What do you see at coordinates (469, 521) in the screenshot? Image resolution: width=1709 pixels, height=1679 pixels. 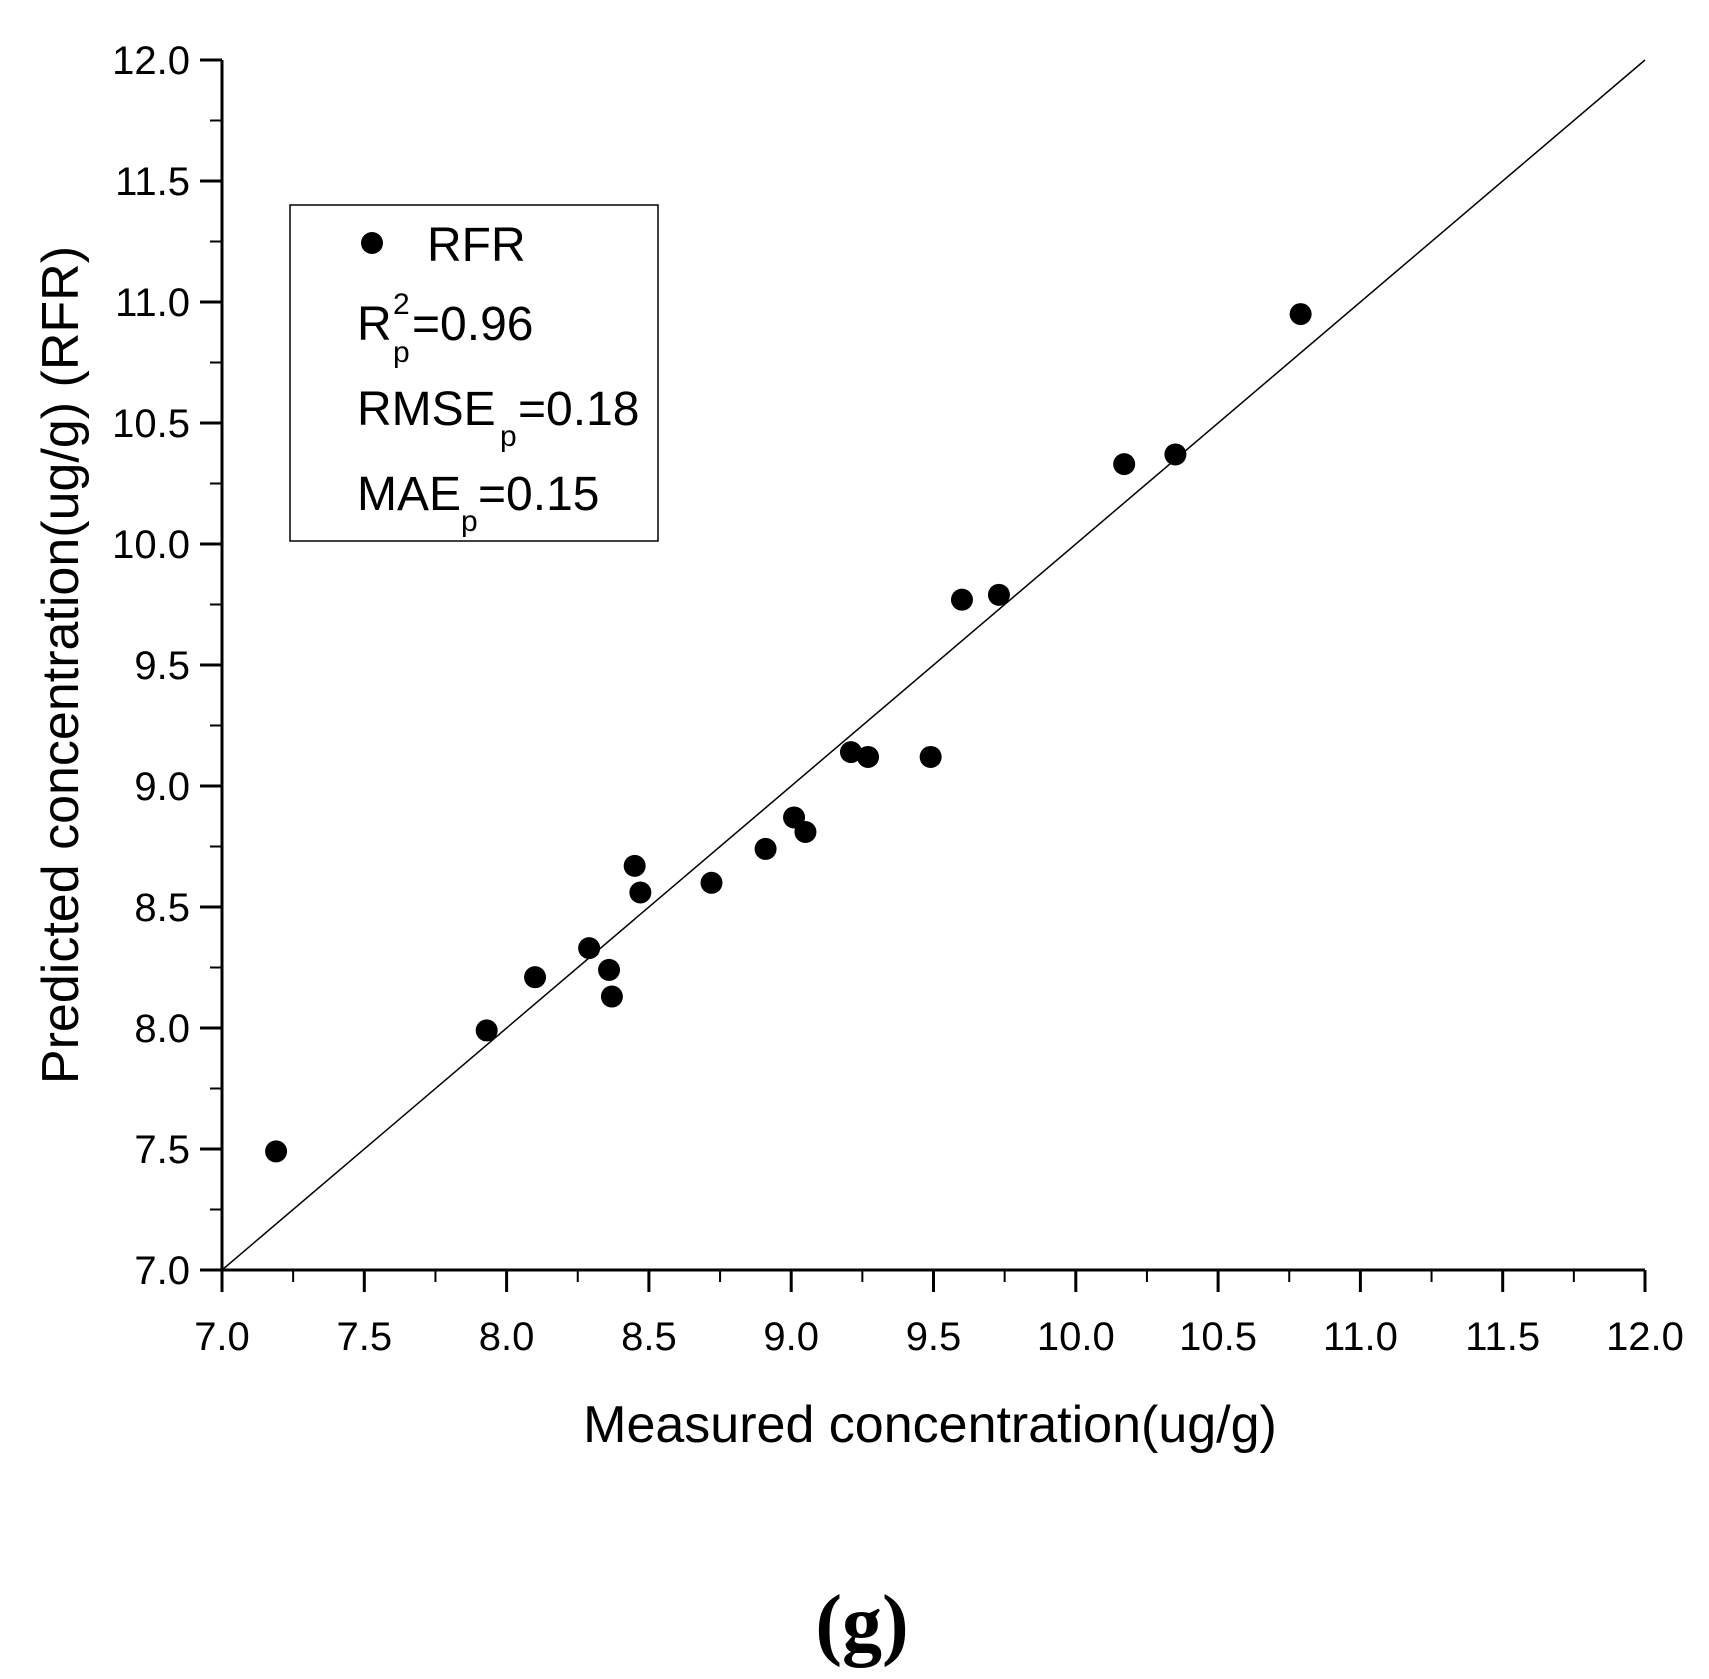 I see `legend-mae-sub: p` at bounding box center [469, 521].